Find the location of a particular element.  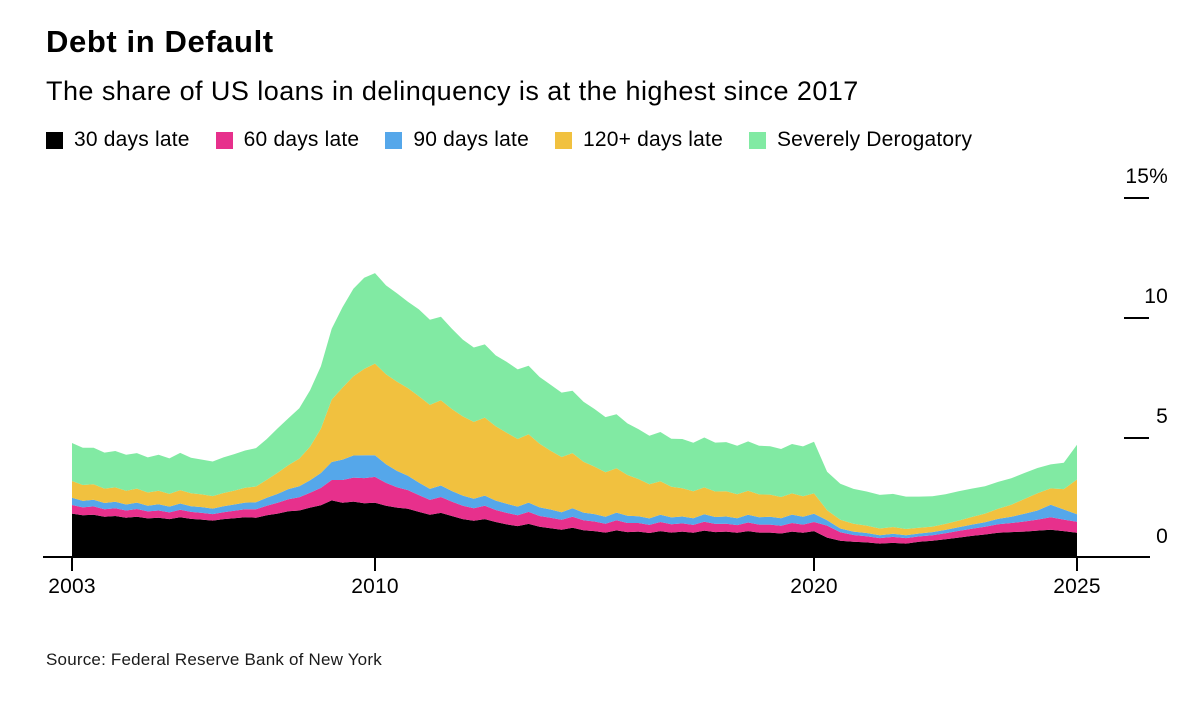

legend-item-30-days-late: 30 days late is located at coordinates (118, 140).